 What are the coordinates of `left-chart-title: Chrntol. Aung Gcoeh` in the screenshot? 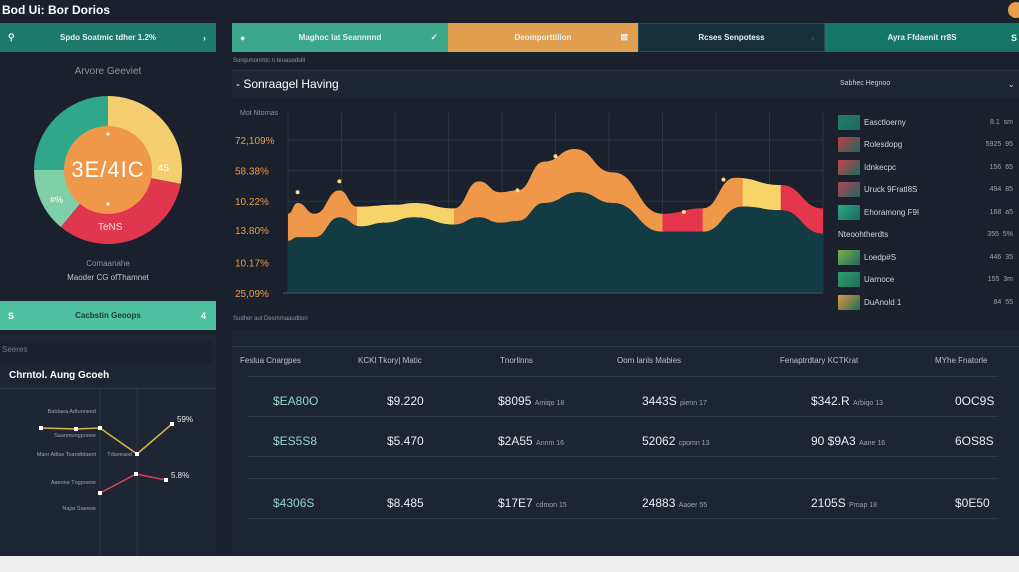 It's located at (59, 375).